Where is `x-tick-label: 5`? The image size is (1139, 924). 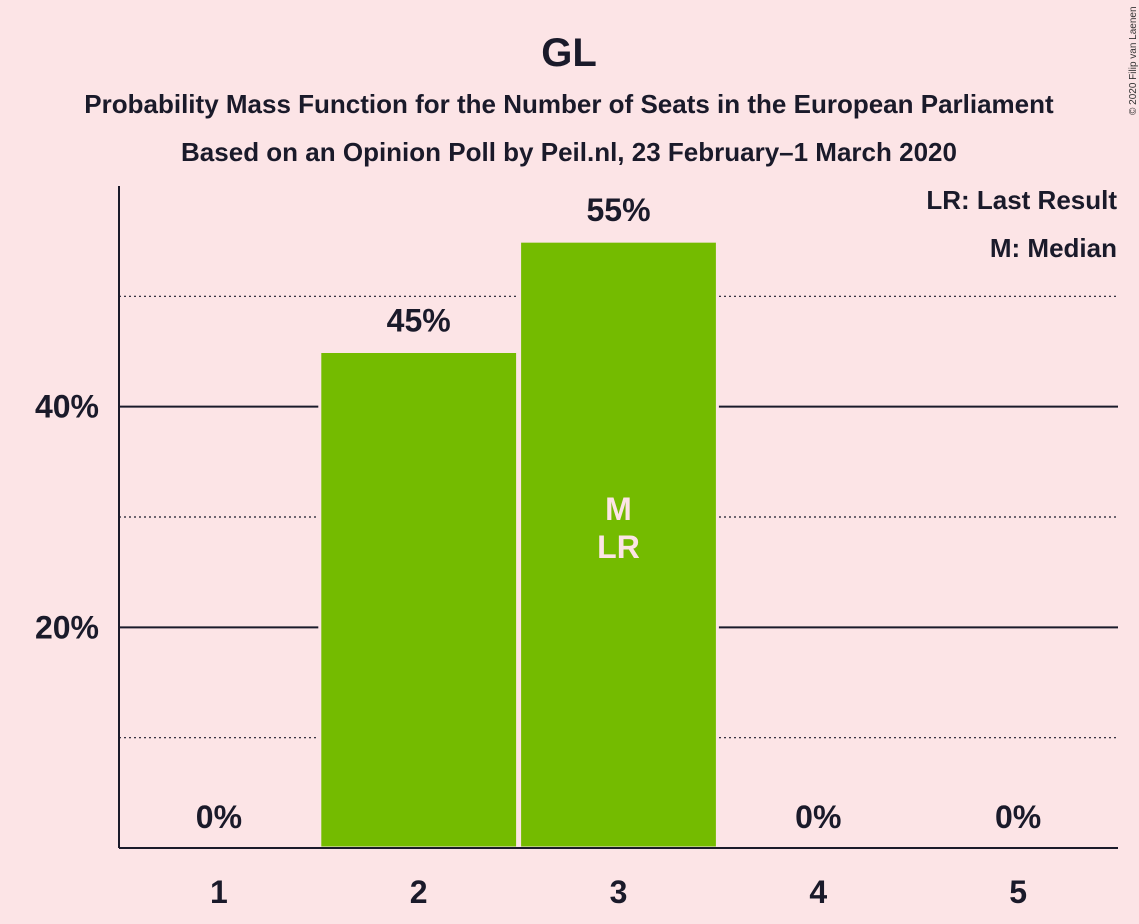
x-tick-label: 5 is located at coordinates (1018, 892).